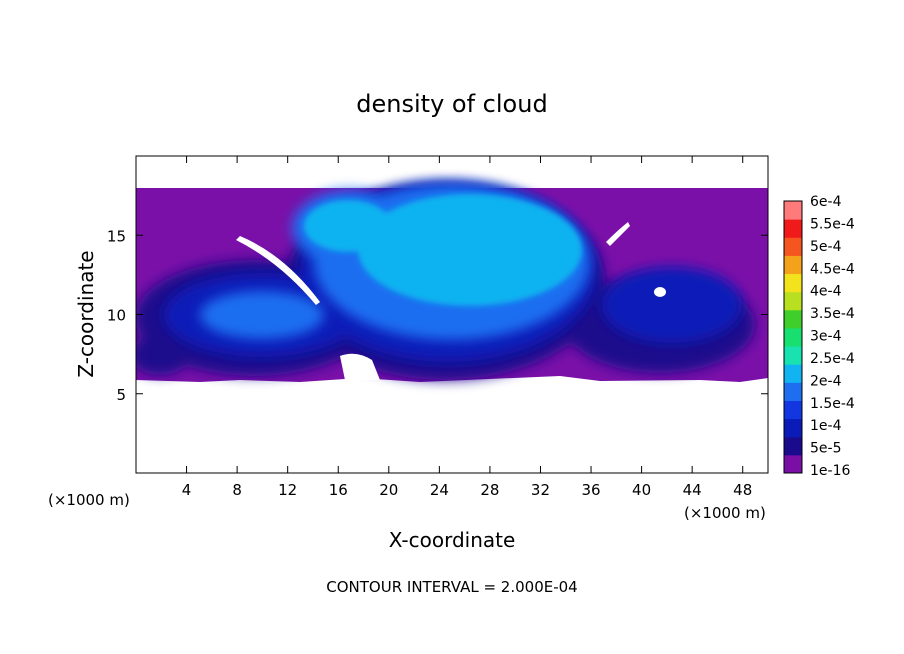 The image size is (904, 654). I want to click on colorbar-label: 5.5e-4, so click(832, 224).